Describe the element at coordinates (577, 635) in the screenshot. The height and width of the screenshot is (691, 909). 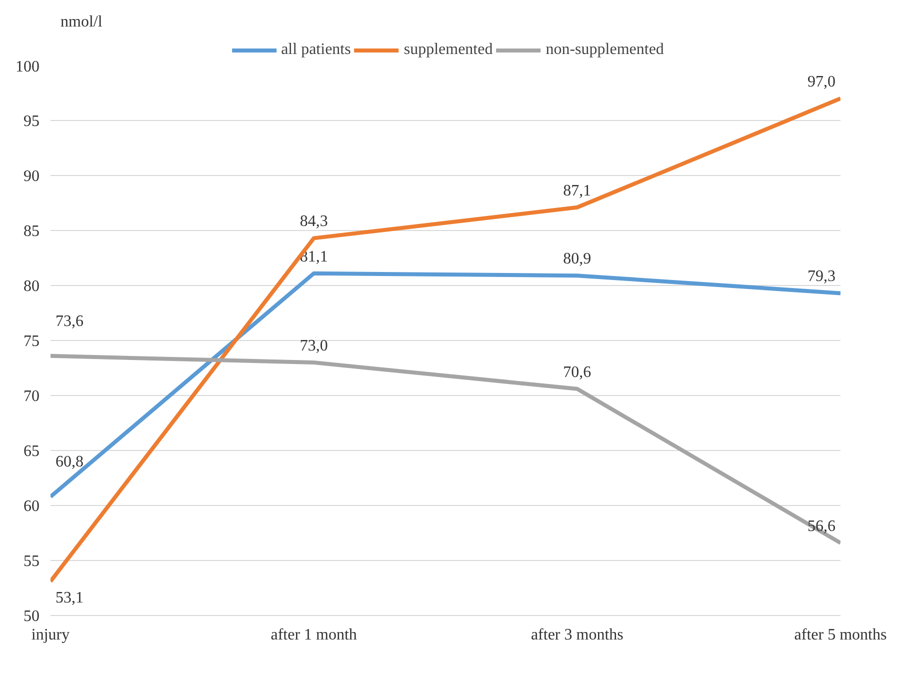
I see `x-tick-label: after 3 months` at that location.